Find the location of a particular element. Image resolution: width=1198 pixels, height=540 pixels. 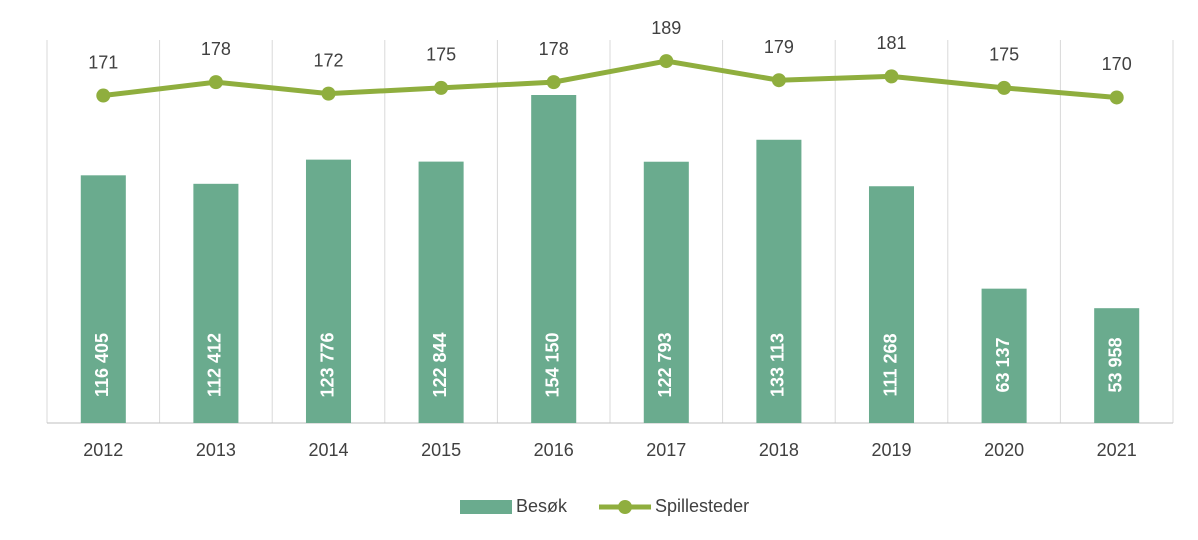

x-tick-label: 2014 is located at coordinates (328, 450).